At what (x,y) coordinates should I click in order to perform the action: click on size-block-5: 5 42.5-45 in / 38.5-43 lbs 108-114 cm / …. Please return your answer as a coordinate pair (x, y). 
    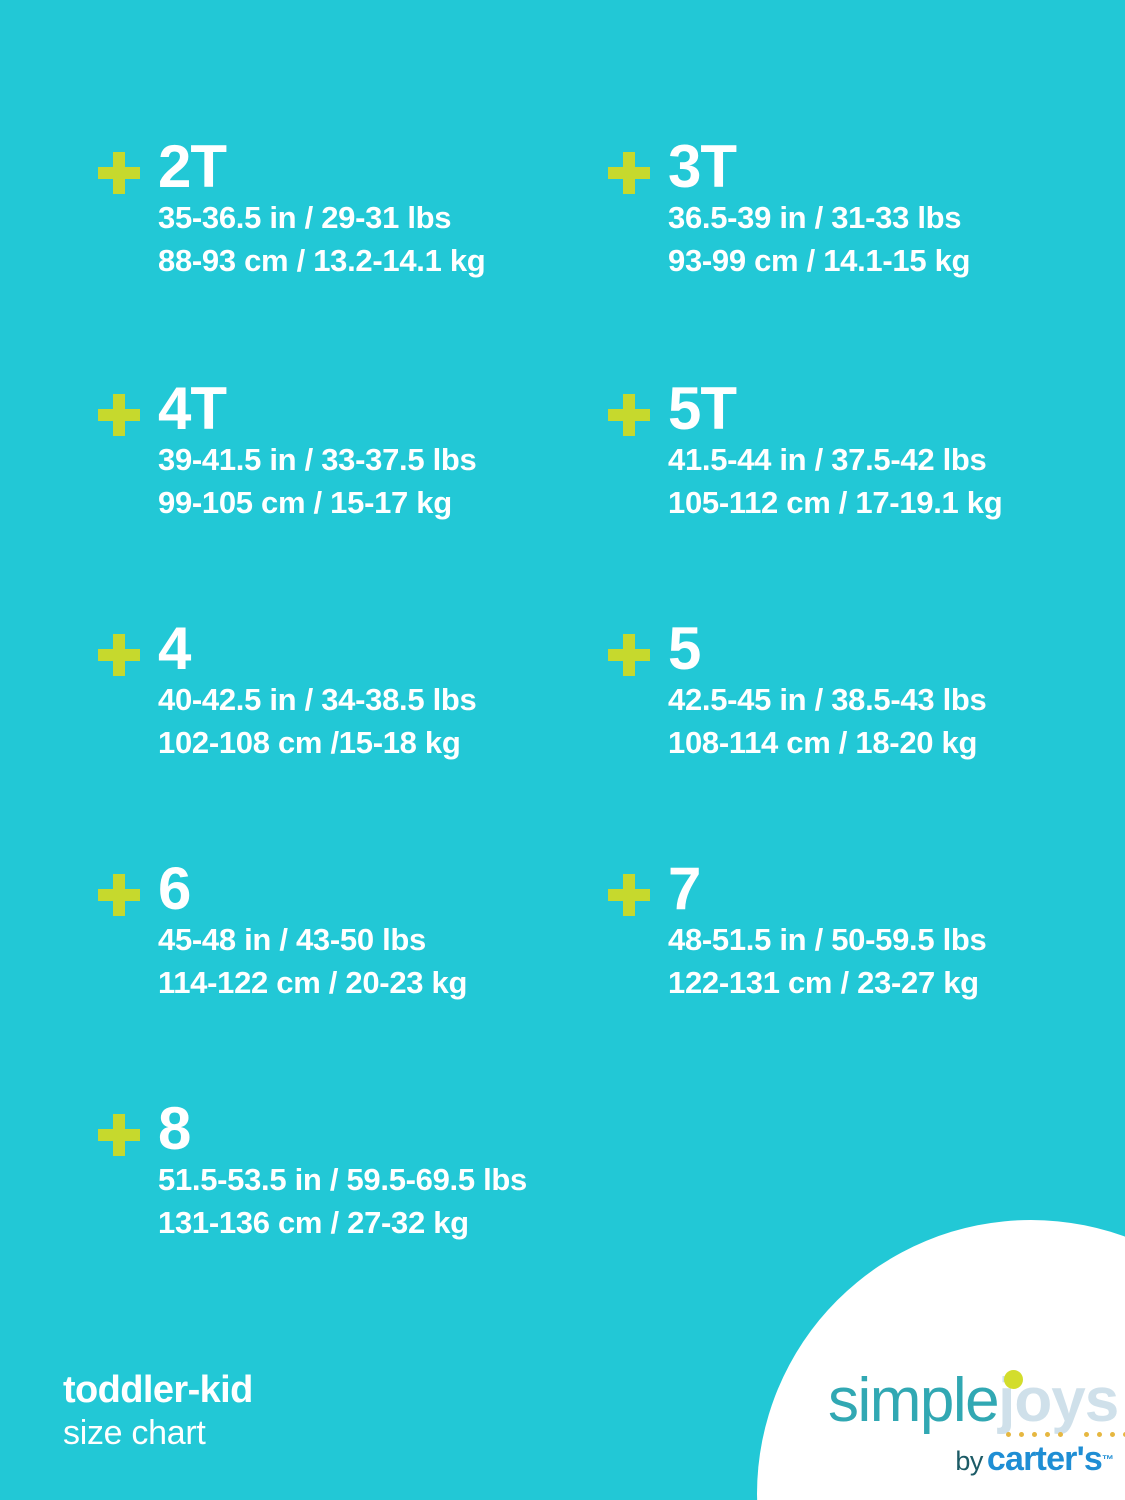
    Looking at the image, I should click on (853, 689).